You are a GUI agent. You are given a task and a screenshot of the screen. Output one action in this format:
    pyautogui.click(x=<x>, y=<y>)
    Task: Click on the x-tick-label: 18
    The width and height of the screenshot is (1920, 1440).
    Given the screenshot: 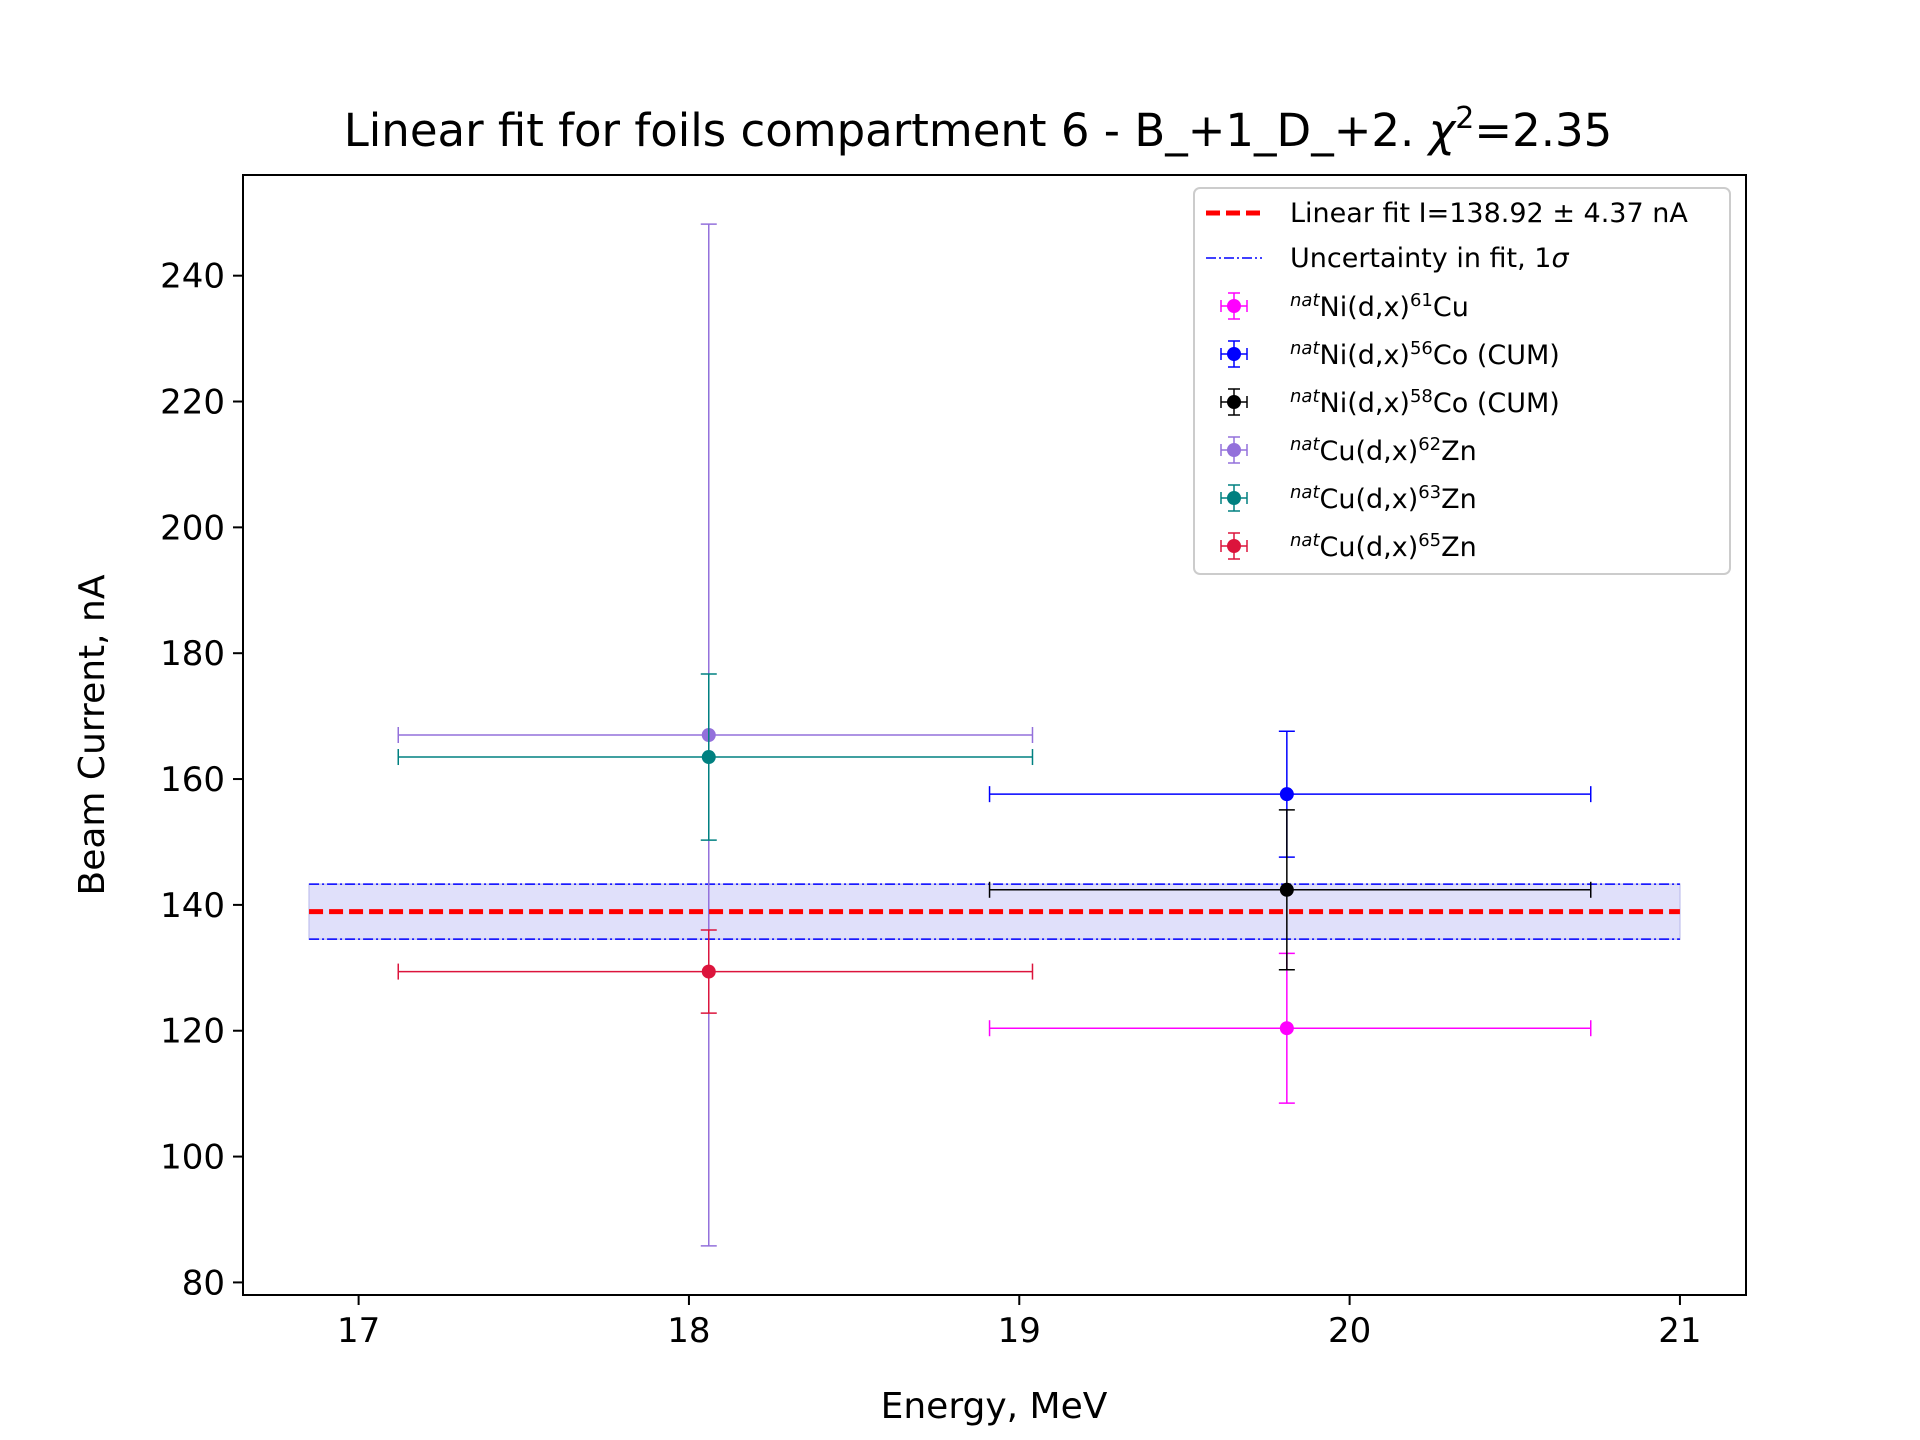 What is the action you would take?
    pyautogui.click(x=688, y=1331)
    